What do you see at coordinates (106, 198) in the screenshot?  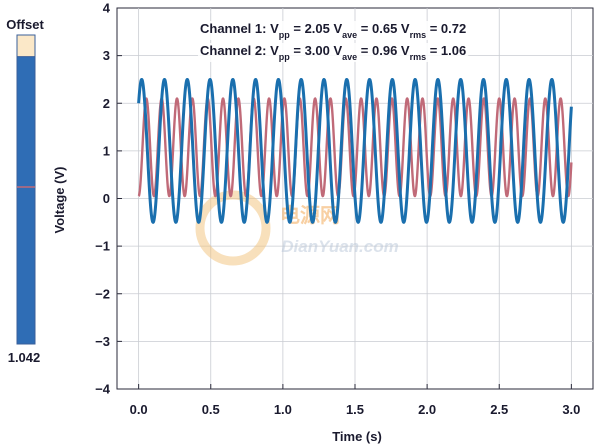 I see `y-tick-label: 0` at bounding box center [106, 198].